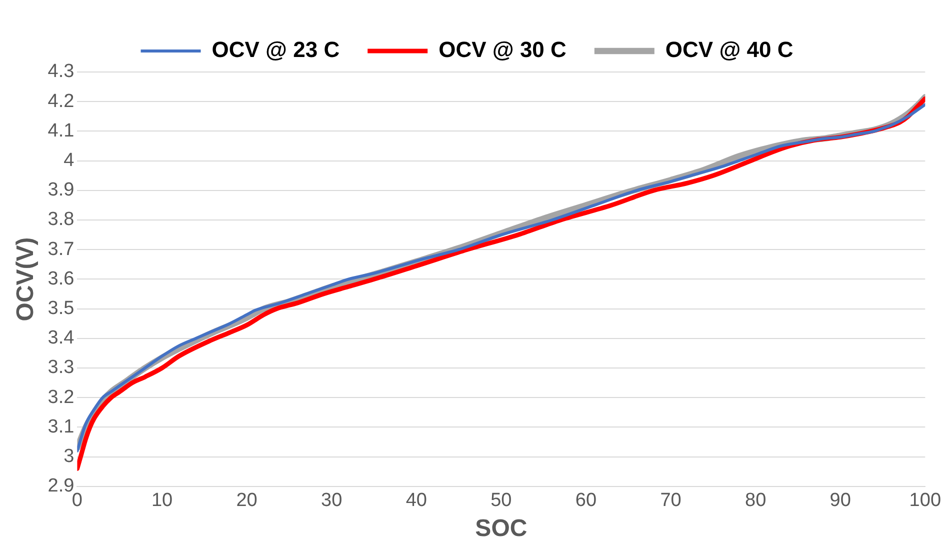 The width and height of the screenshot is (952, 556). What do you see at coordinates (162, 501) in the screenshot?
I see `x-tick-label: 10` at bounding box center [162, 501].